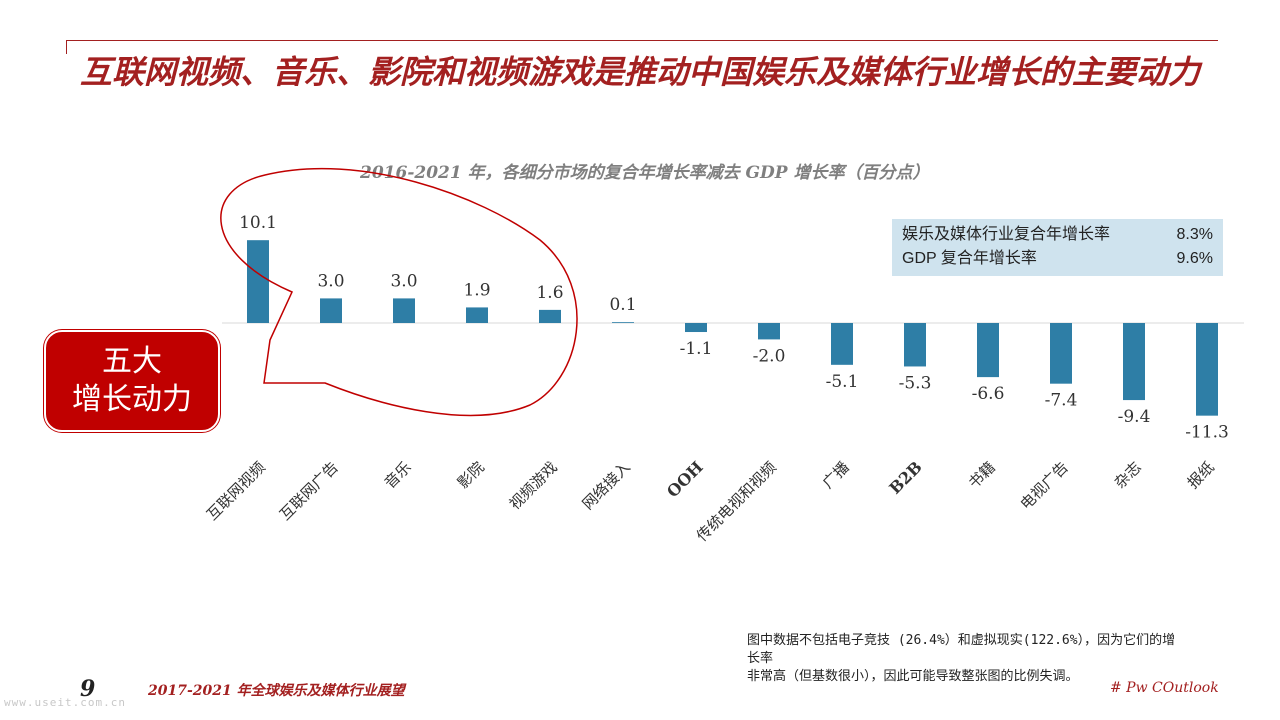  What do you see at coordinates (66, 47) in the screenshot?
I see `title-rule-tick` at bounding box center [66, 47].